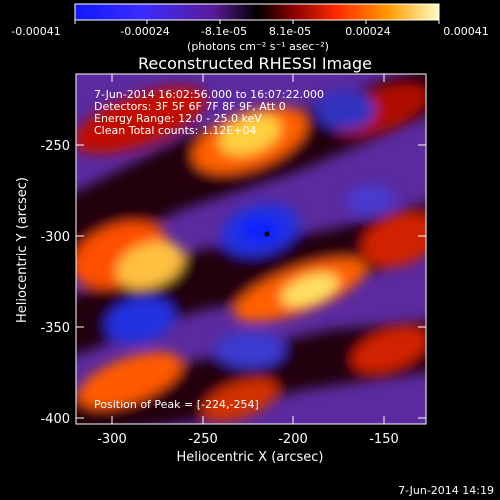 Image resolution: width=500 pixels, height=500 pixels. Describe the element at coordinates (384, 439) in the screenshot. I see `x-tick-label: -150` at that location.